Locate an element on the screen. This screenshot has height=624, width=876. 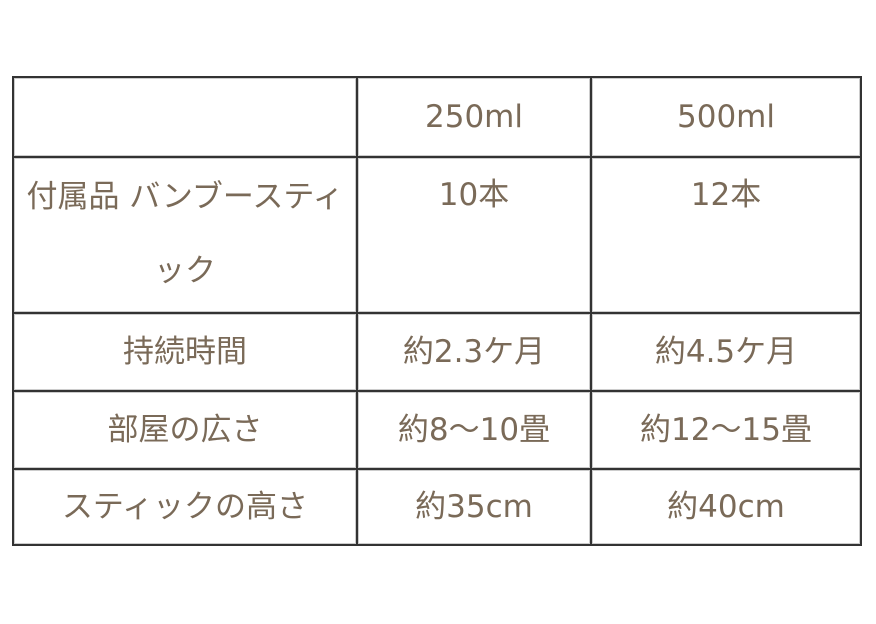
table-row: スティックの高さ 約35cm 約40cm is located at coordinates (437, 507).